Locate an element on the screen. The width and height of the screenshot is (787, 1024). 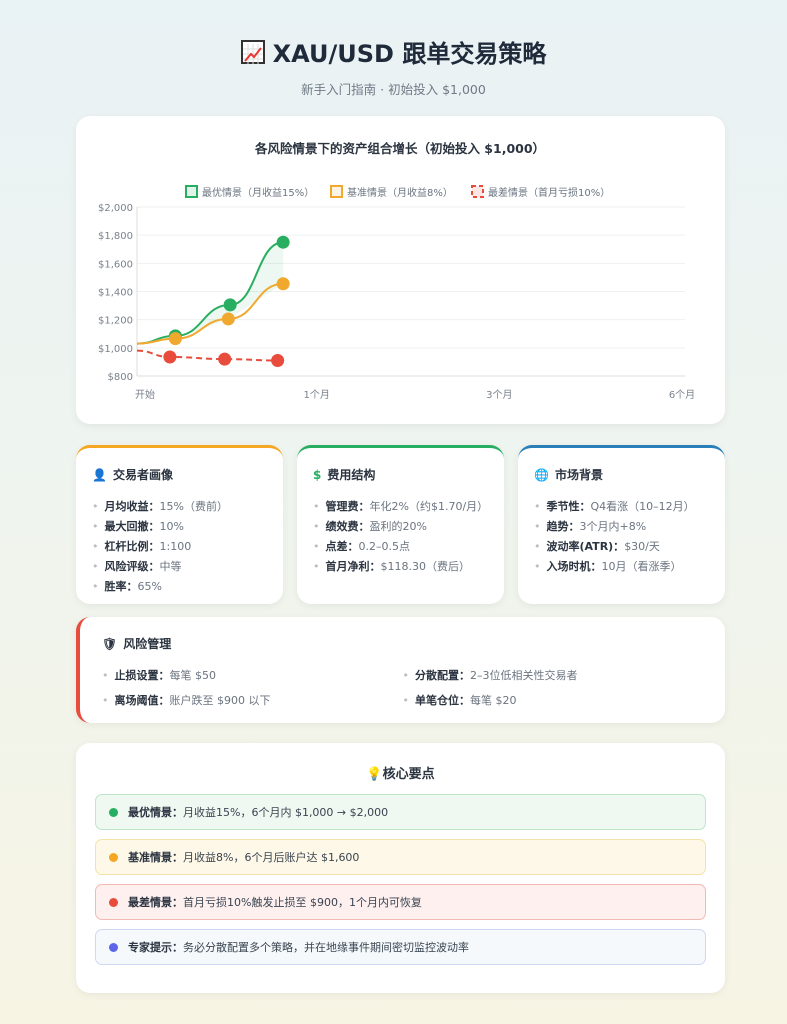
list-item: 最大回撤：10% is located at coordinates (179, 527).